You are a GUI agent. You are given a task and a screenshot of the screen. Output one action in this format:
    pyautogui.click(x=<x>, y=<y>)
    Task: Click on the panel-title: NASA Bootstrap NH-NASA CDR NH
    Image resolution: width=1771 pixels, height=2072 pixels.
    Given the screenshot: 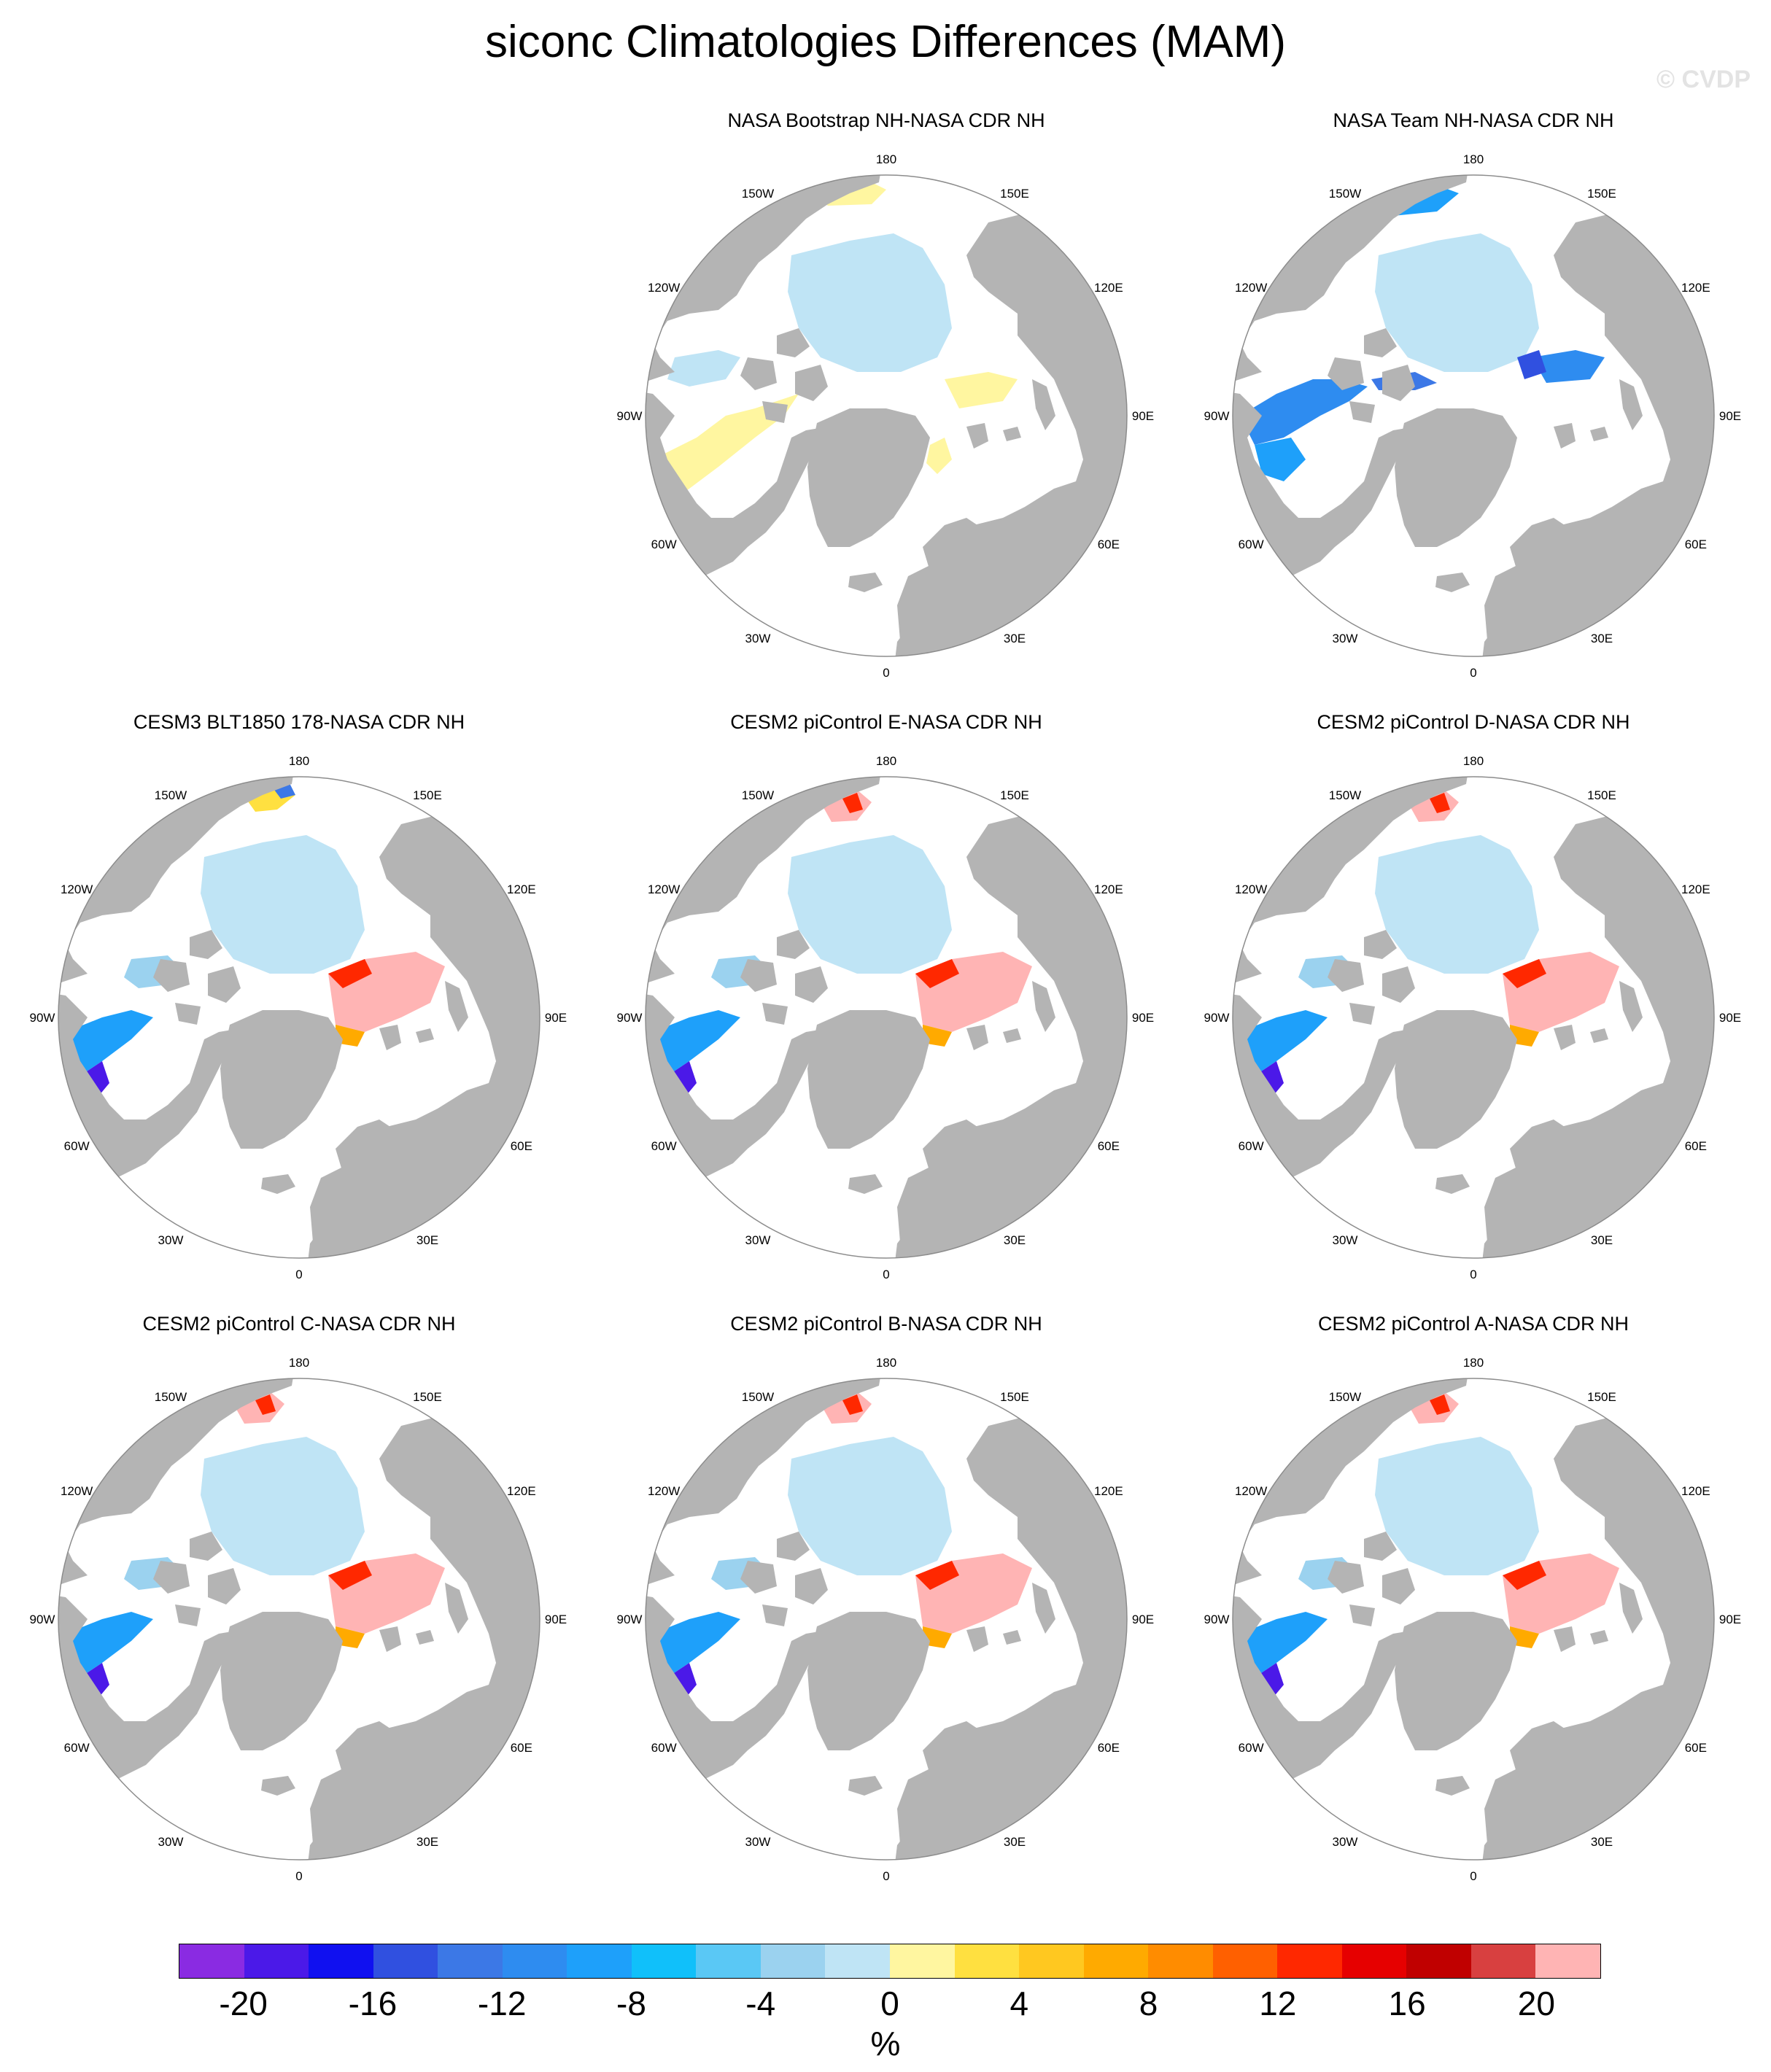 What is the action you would take?
    pyautogui.click(x=886, y=120)
    